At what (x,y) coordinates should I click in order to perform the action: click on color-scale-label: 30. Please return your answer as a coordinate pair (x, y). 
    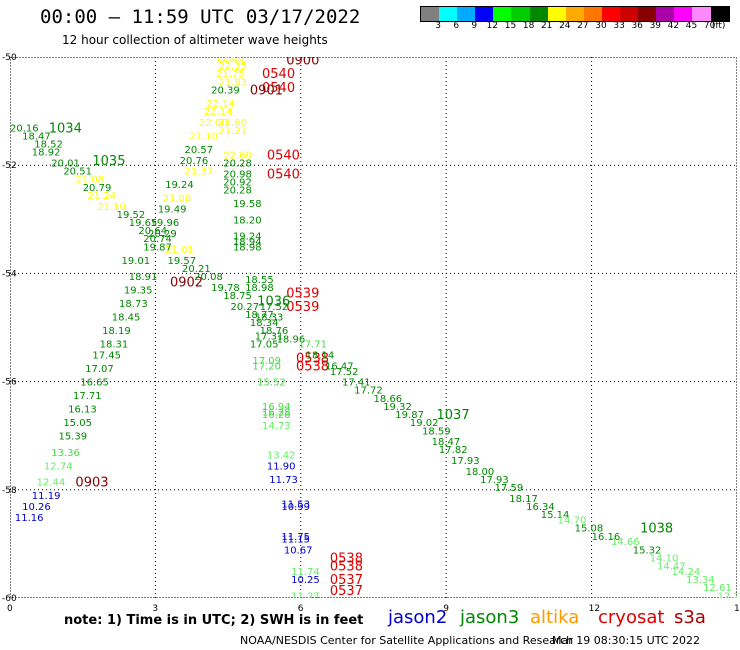
    Looking at the image, I should click on (601, 26).